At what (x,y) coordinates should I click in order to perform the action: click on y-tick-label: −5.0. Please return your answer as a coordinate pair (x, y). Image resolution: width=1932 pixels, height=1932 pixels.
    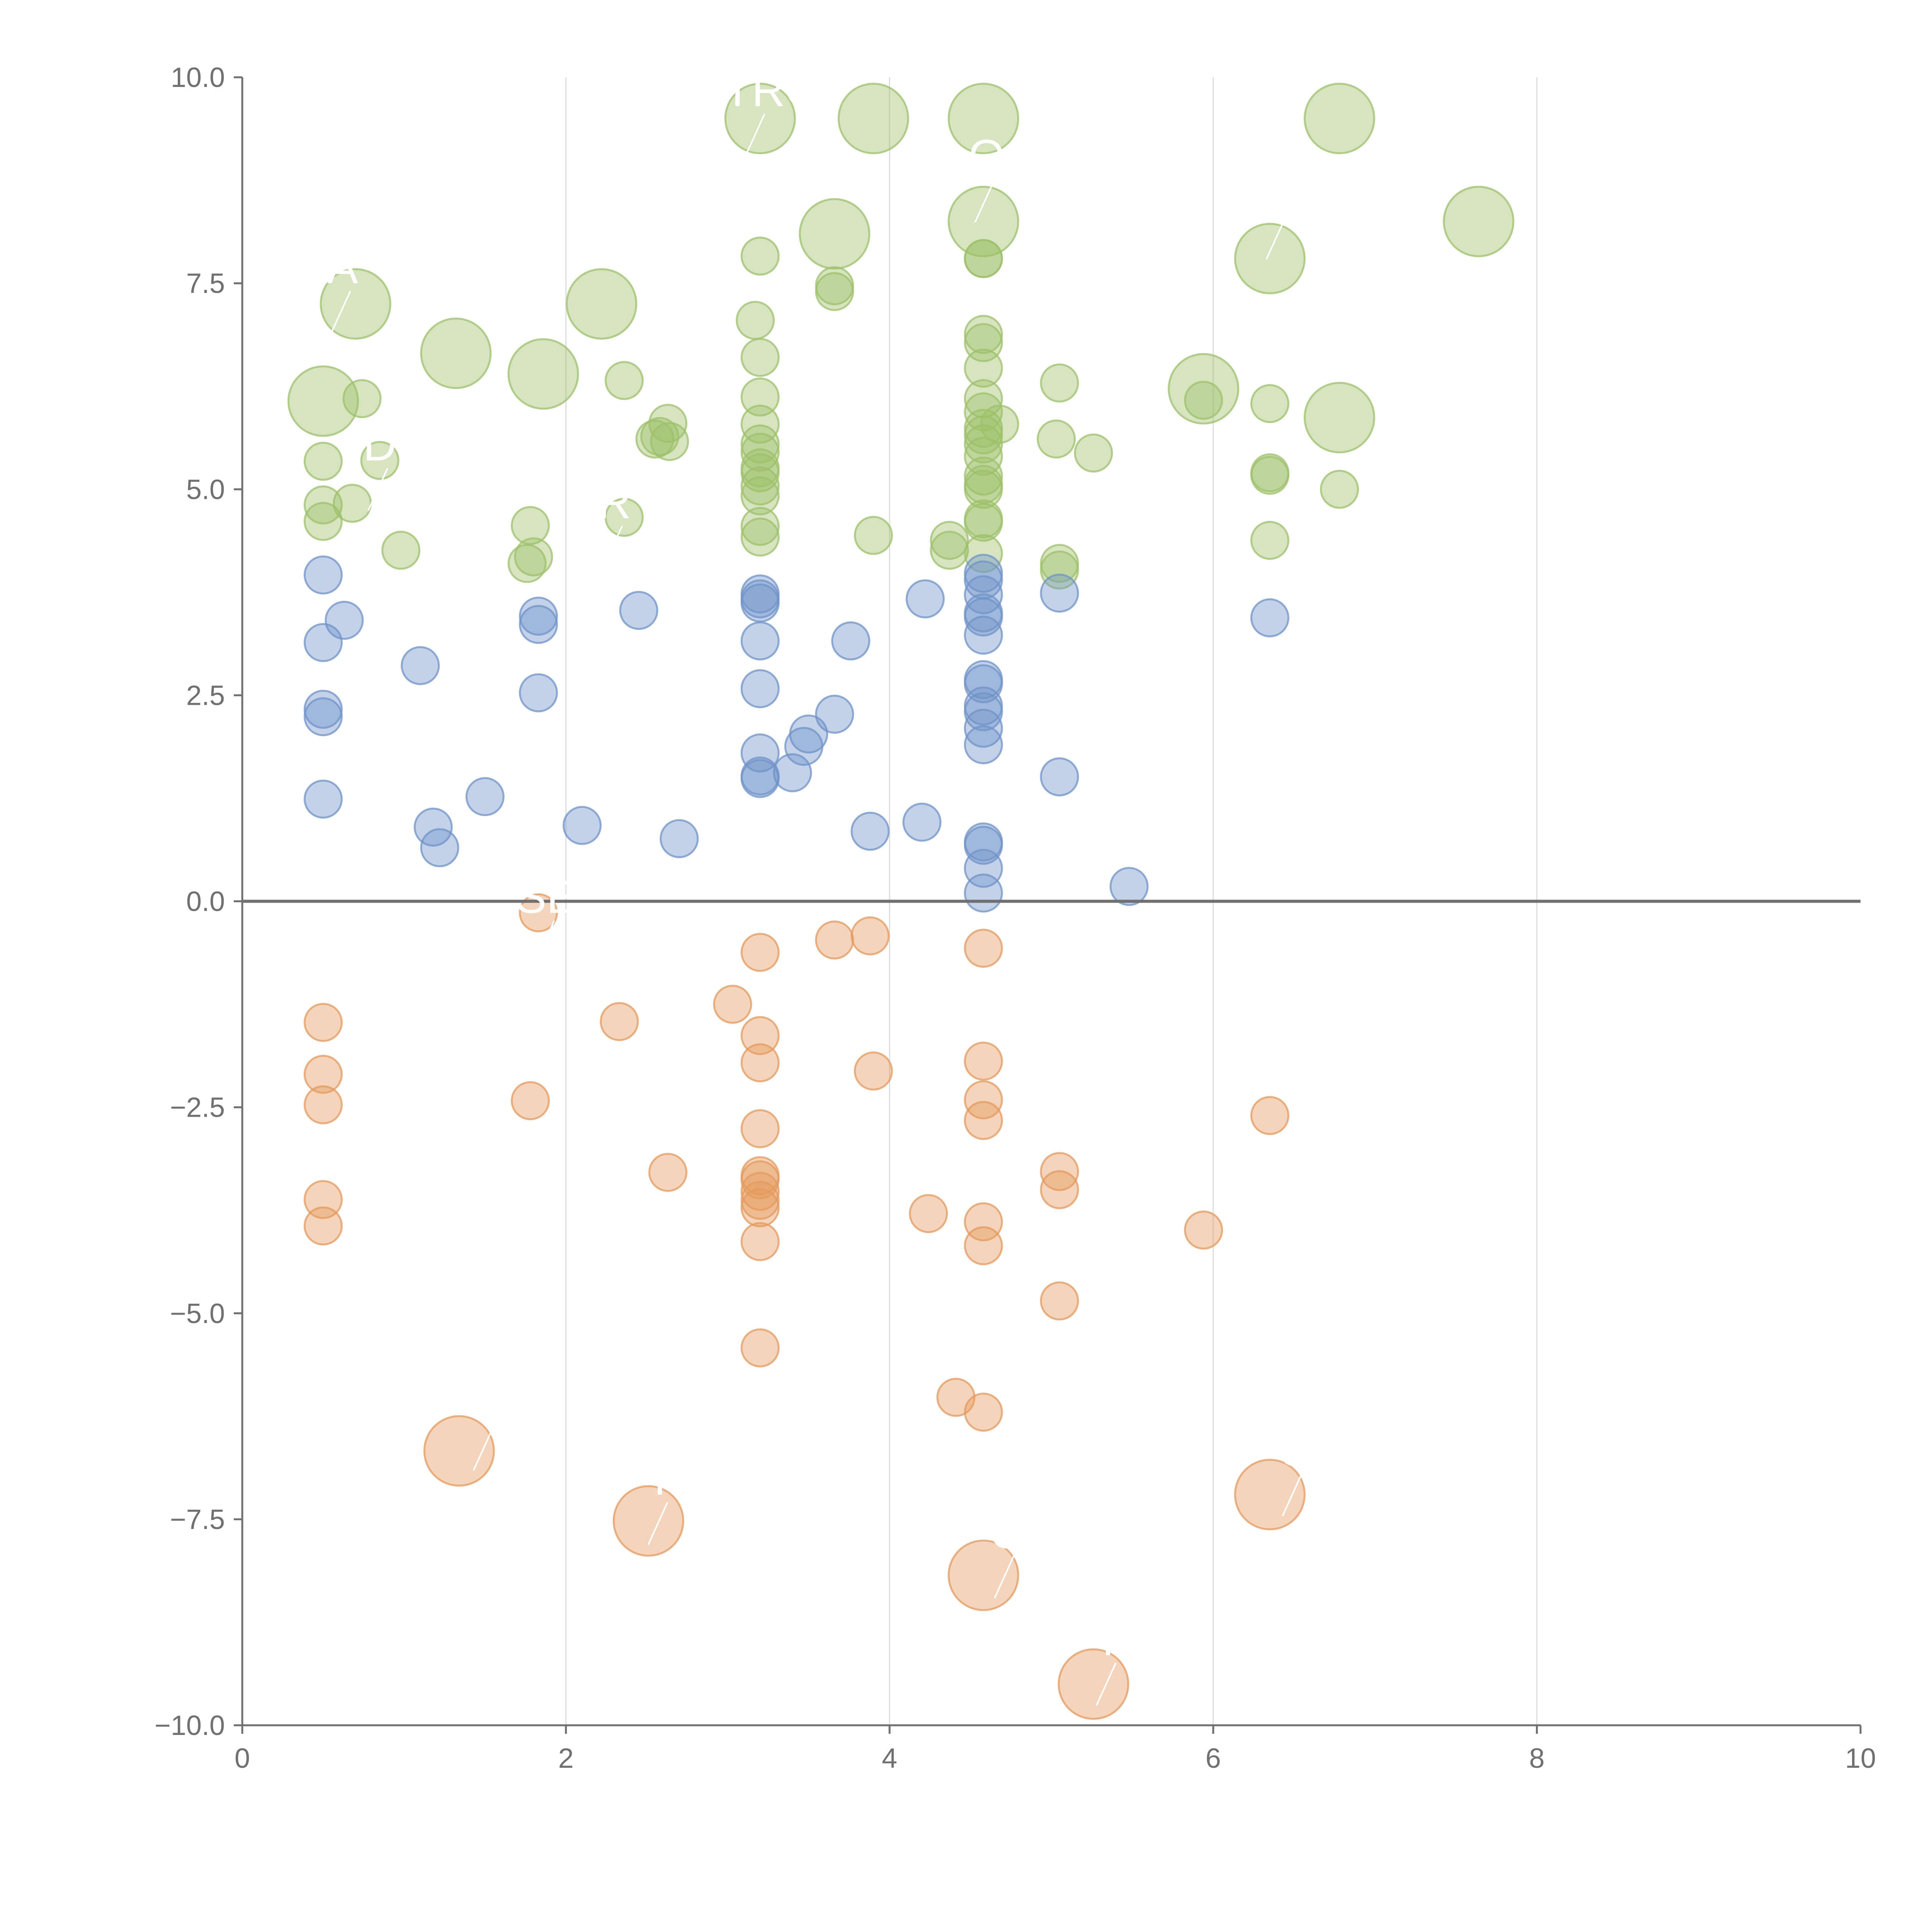
    Looking at the image, I should click on (198, 1313).